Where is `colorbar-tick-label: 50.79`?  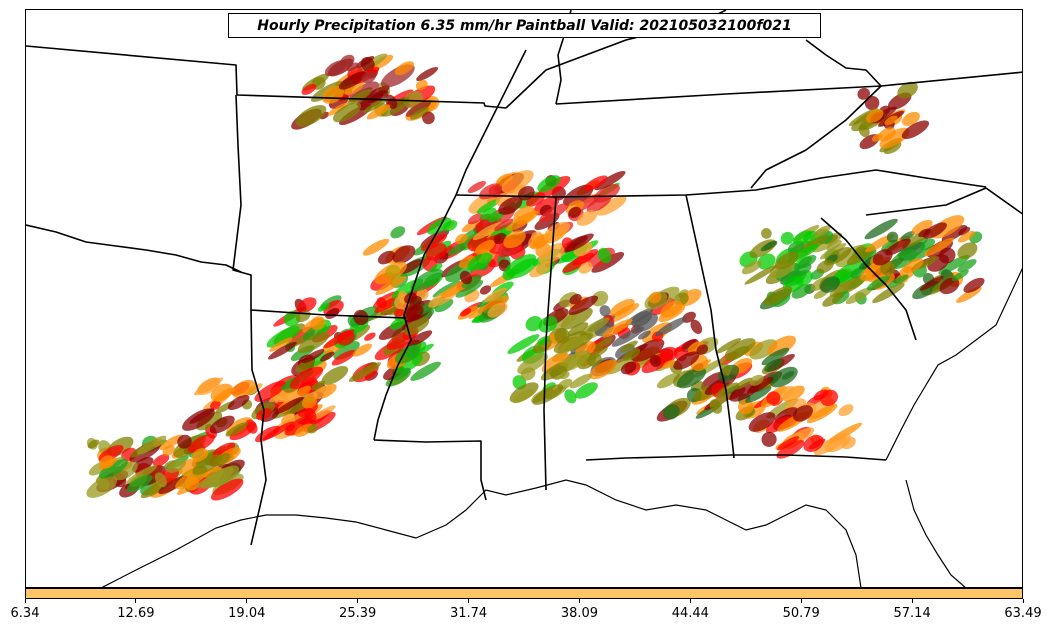
colorbar-tick-label: 50.79 is located at coordinates (801, 613).